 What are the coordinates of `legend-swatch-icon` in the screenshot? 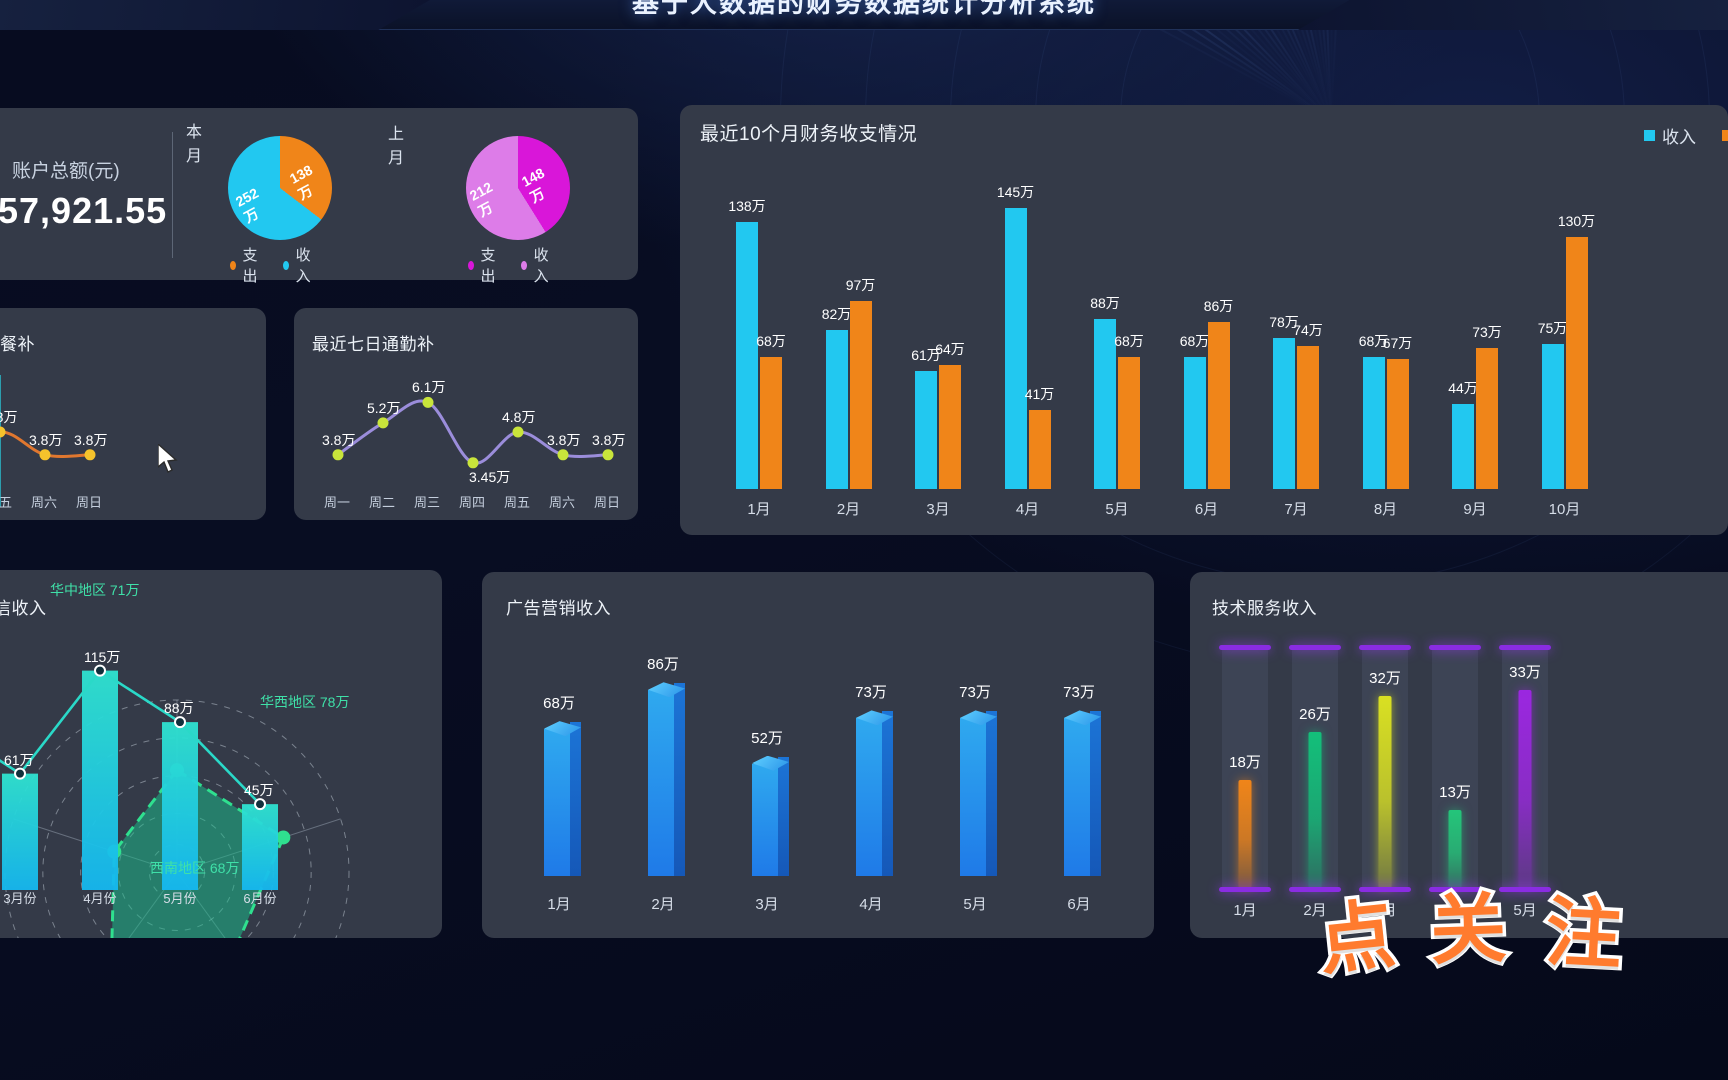 It's located at (1725, 135).